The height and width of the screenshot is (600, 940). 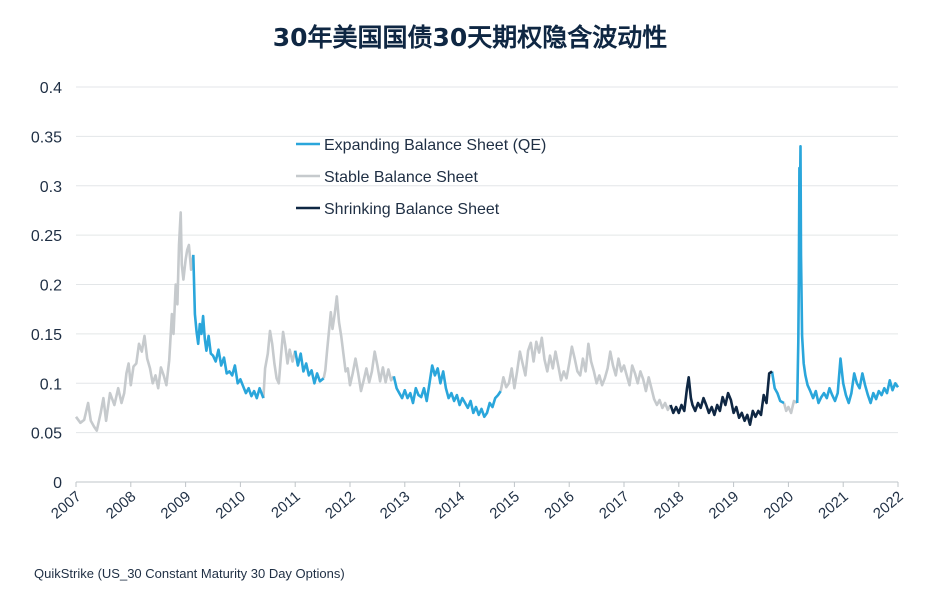 What do you see at coordinates (470, 37) in the screenshot?
I see `chart-title: 30年美国国债30天期权隐含波动性` at bounding box center [470, 37].